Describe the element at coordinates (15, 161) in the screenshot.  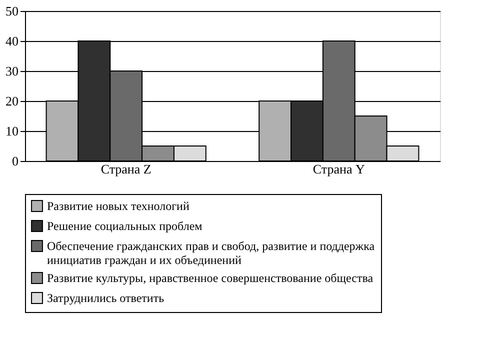
I see `y-tick-label: 0` at that location.